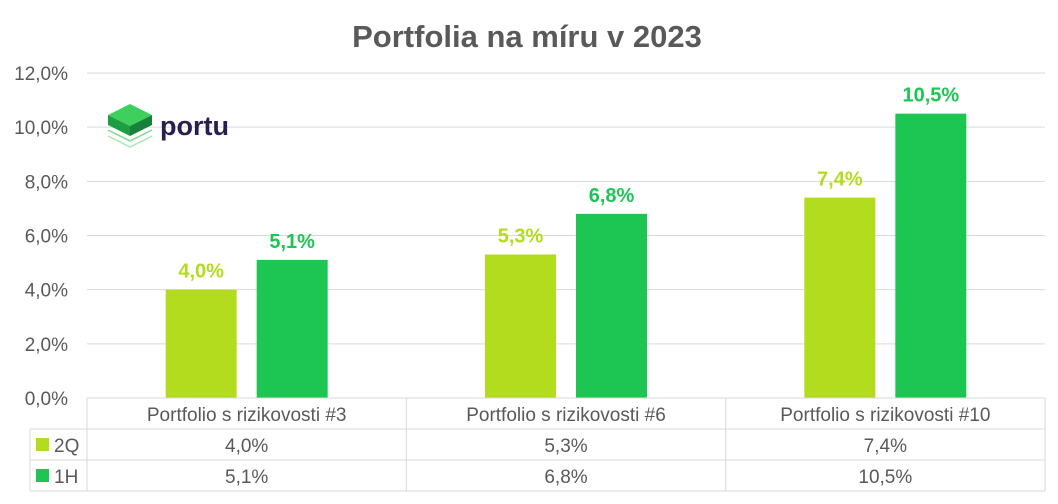  I want to click on category-label: Portfolio s rizikovosti #10, so click(885, 415).